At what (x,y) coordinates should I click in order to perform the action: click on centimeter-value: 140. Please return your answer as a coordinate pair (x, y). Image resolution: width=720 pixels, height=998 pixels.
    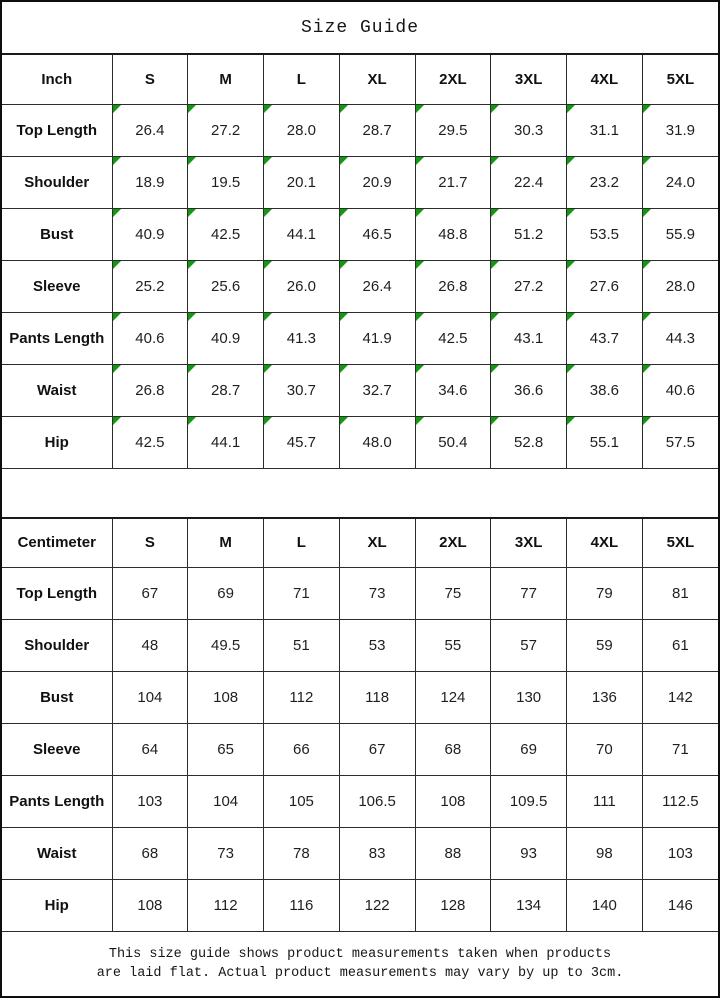
    Looking at the image, I should click on (604, 905).